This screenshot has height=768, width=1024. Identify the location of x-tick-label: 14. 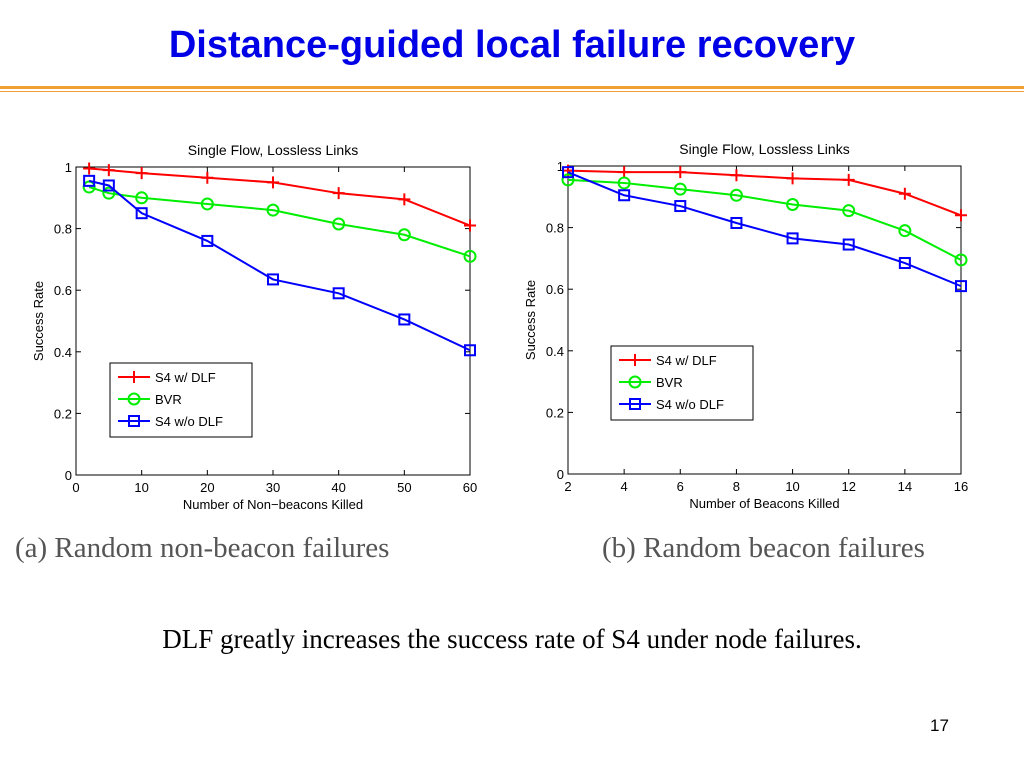
(905, 486).